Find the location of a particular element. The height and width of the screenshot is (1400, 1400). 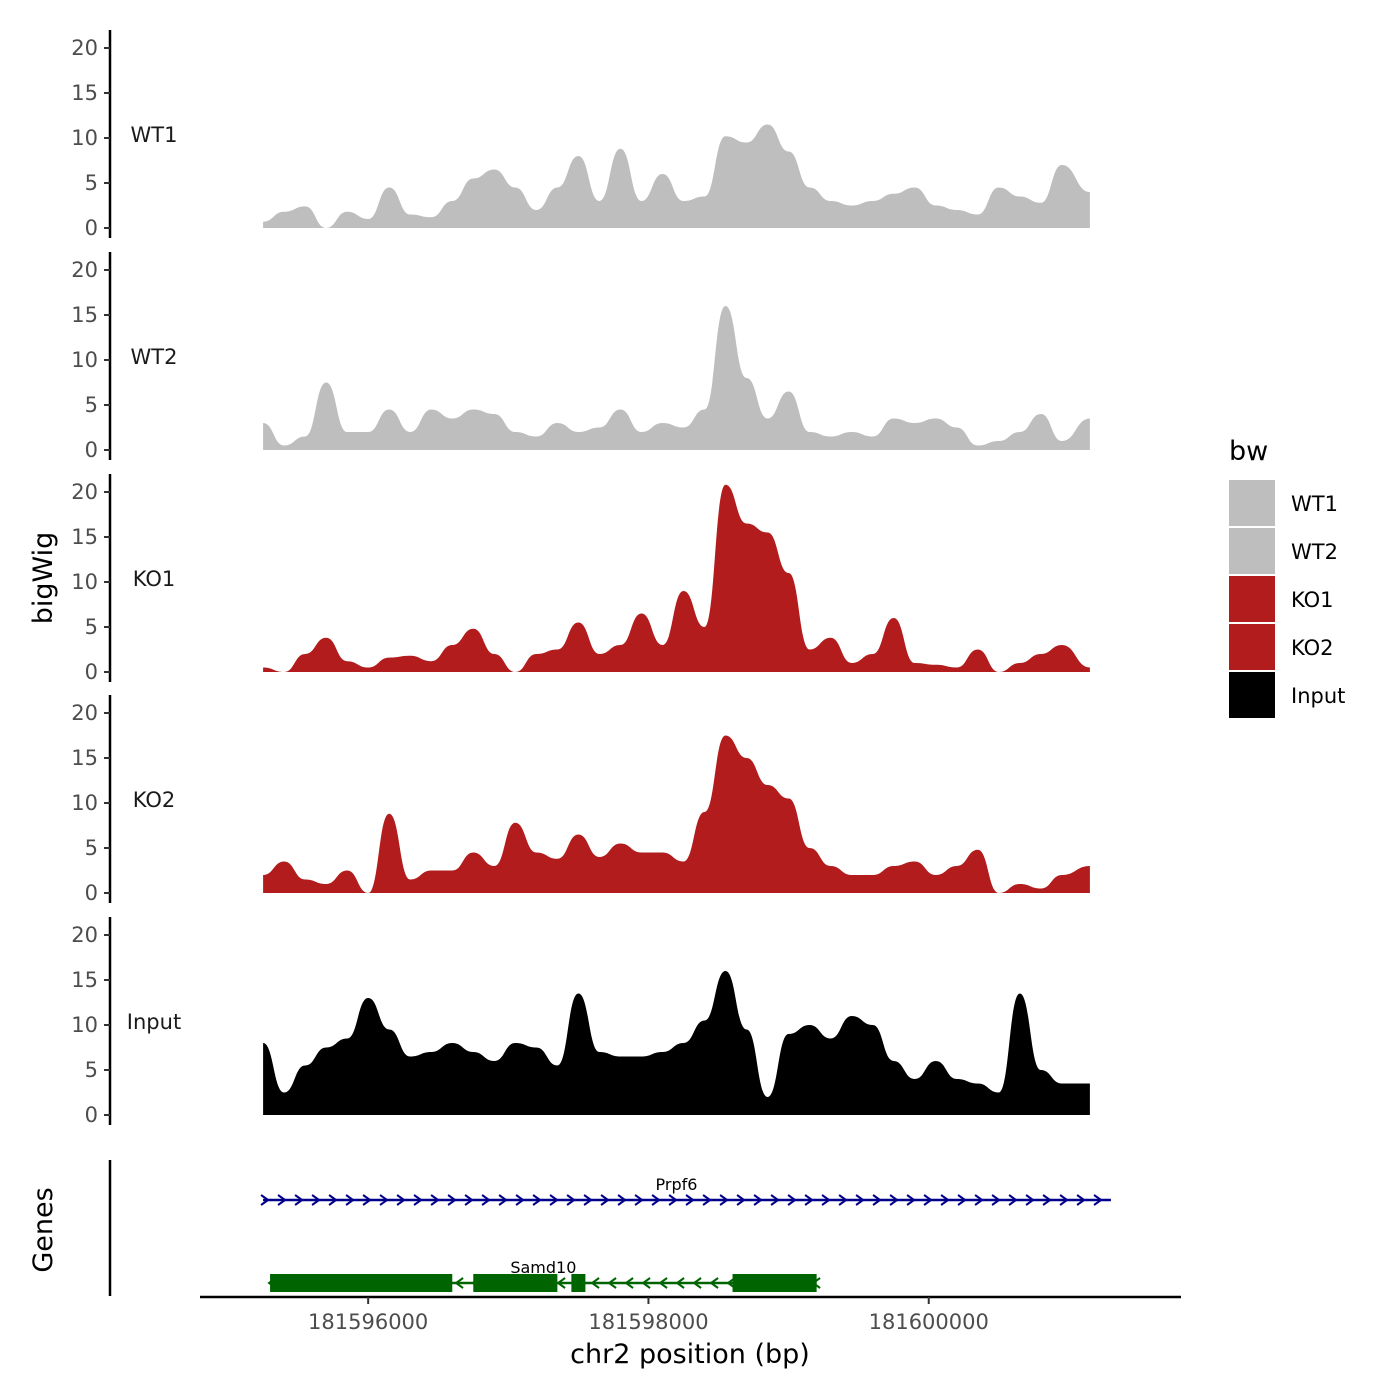

y-tick-label-input-5: 5 is located at coordinates (91, 1070).